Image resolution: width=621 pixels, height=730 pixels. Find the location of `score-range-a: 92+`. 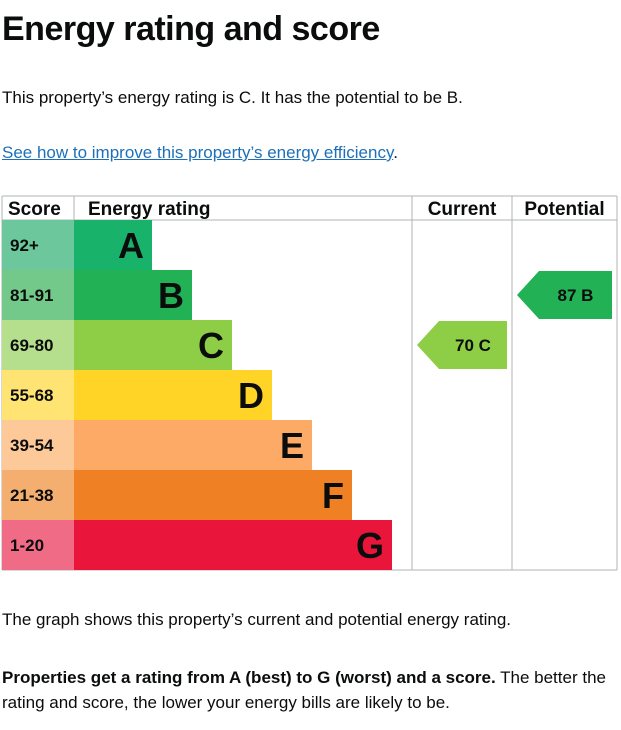

score-range-a: 92+ is located at coordinates (24, 245).